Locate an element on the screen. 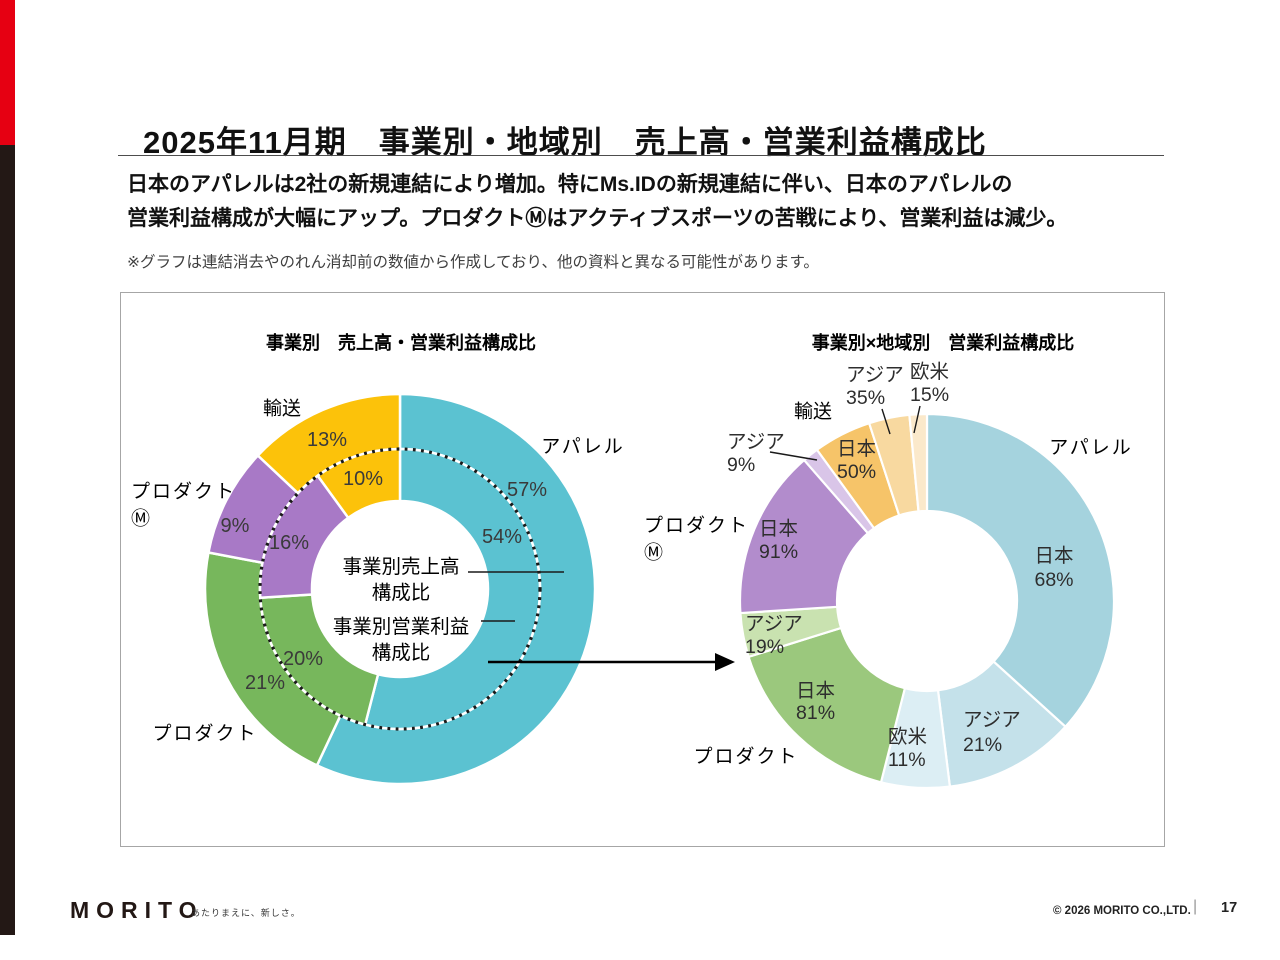 The image size is (1280, 960). right-donut-label-プロダクトⓂ-日本: 日本 91% is located at coordinates (778, 540).